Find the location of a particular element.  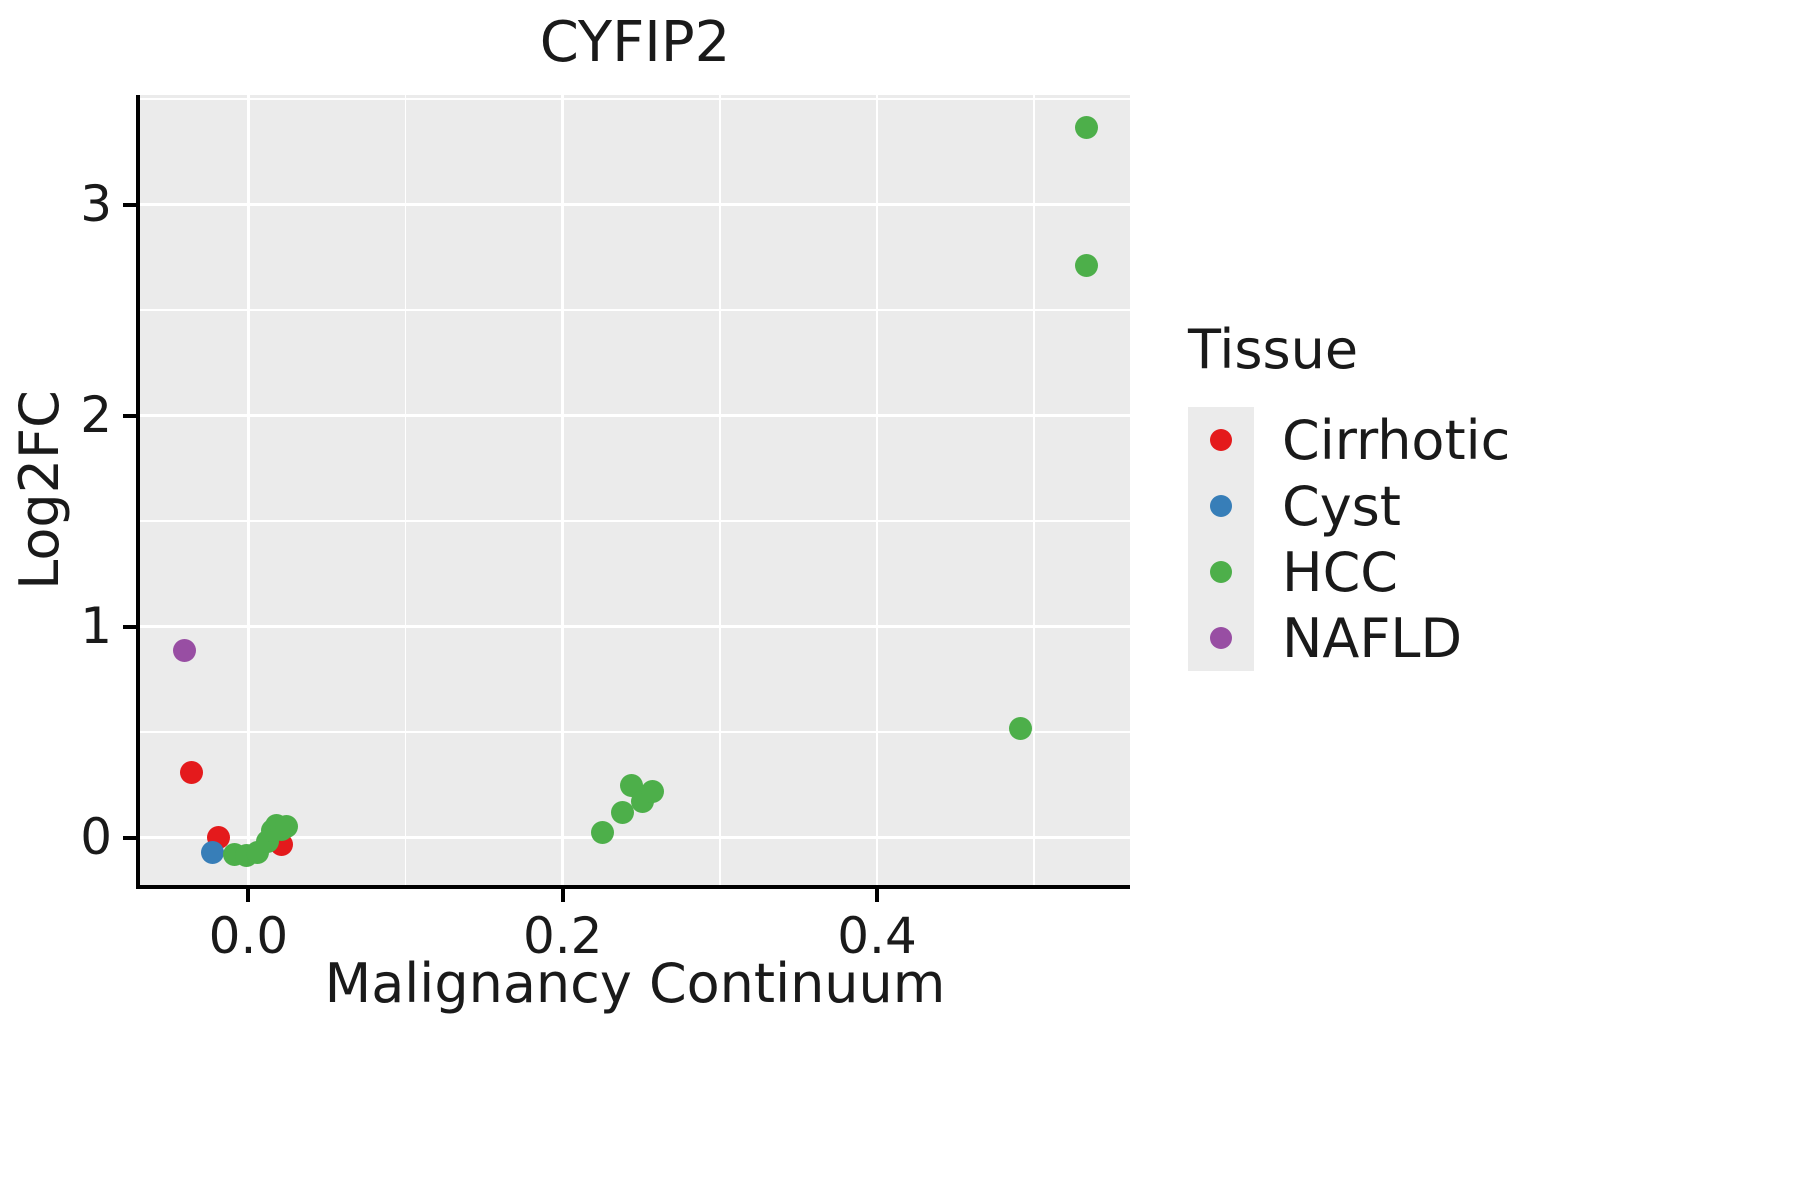

y-tick-label: 0 is located at coordinates (96, 836).